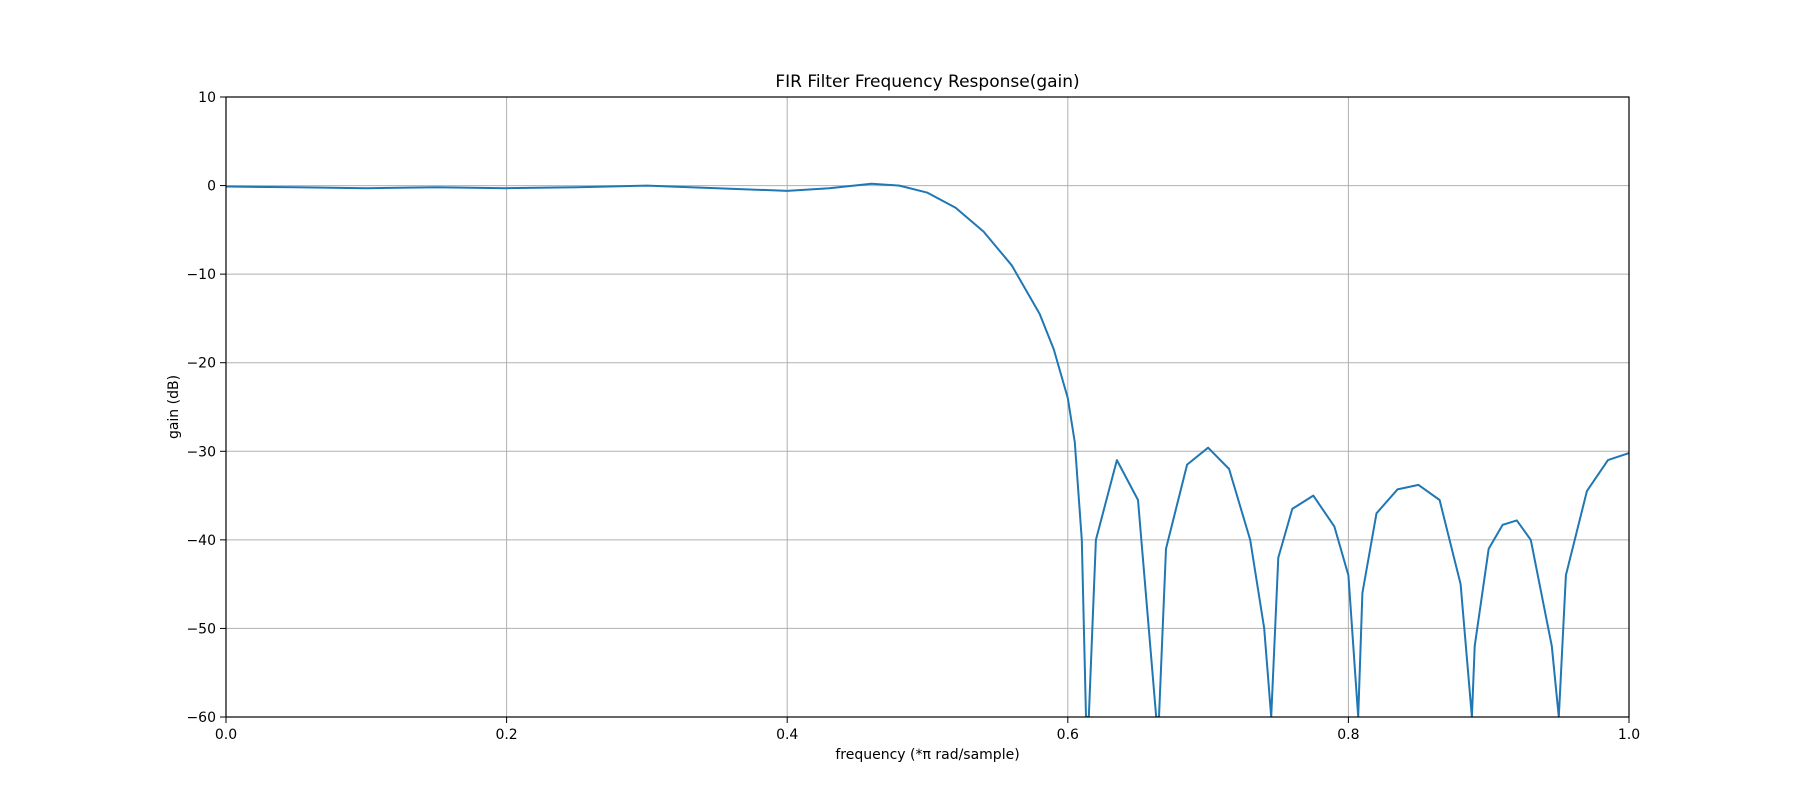  I want to click on y-tick-label: −40, so click(201, 541).